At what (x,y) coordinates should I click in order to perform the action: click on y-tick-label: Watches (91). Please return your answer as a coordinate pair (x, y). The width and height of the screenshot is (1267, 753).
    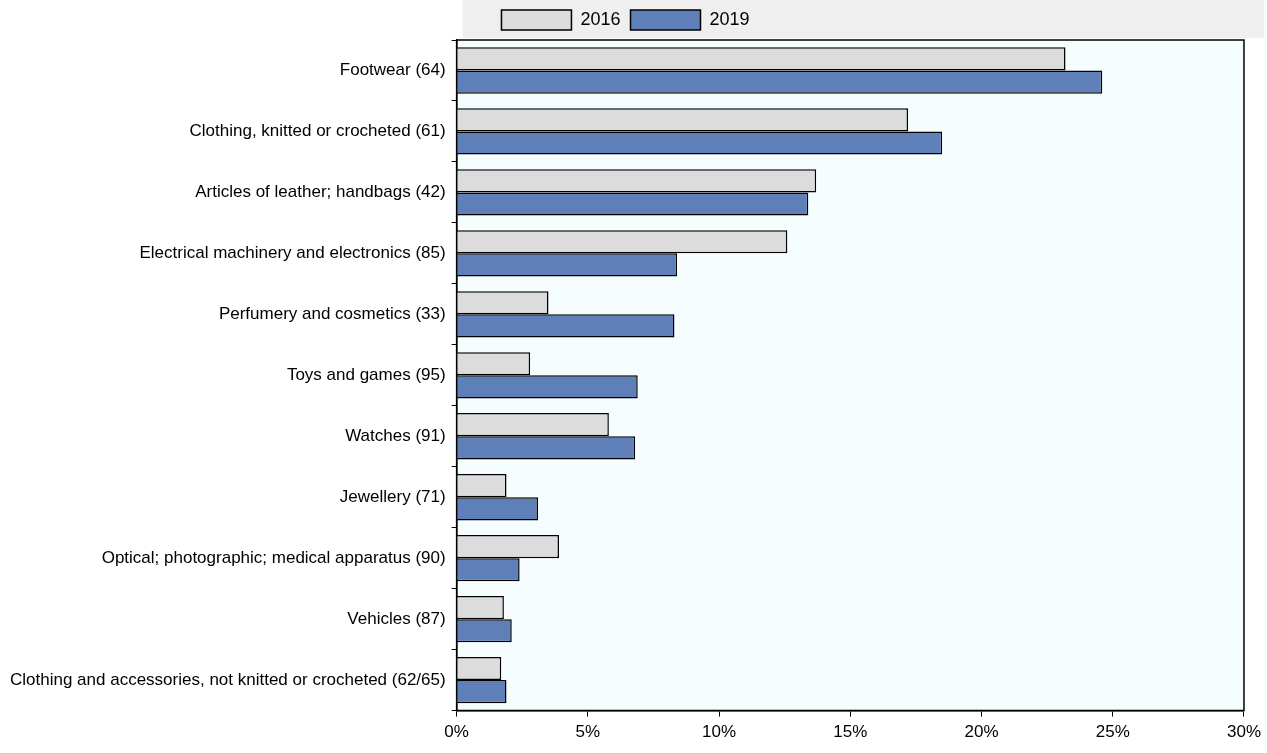
    Looking at the image, I should click on (395, 435).